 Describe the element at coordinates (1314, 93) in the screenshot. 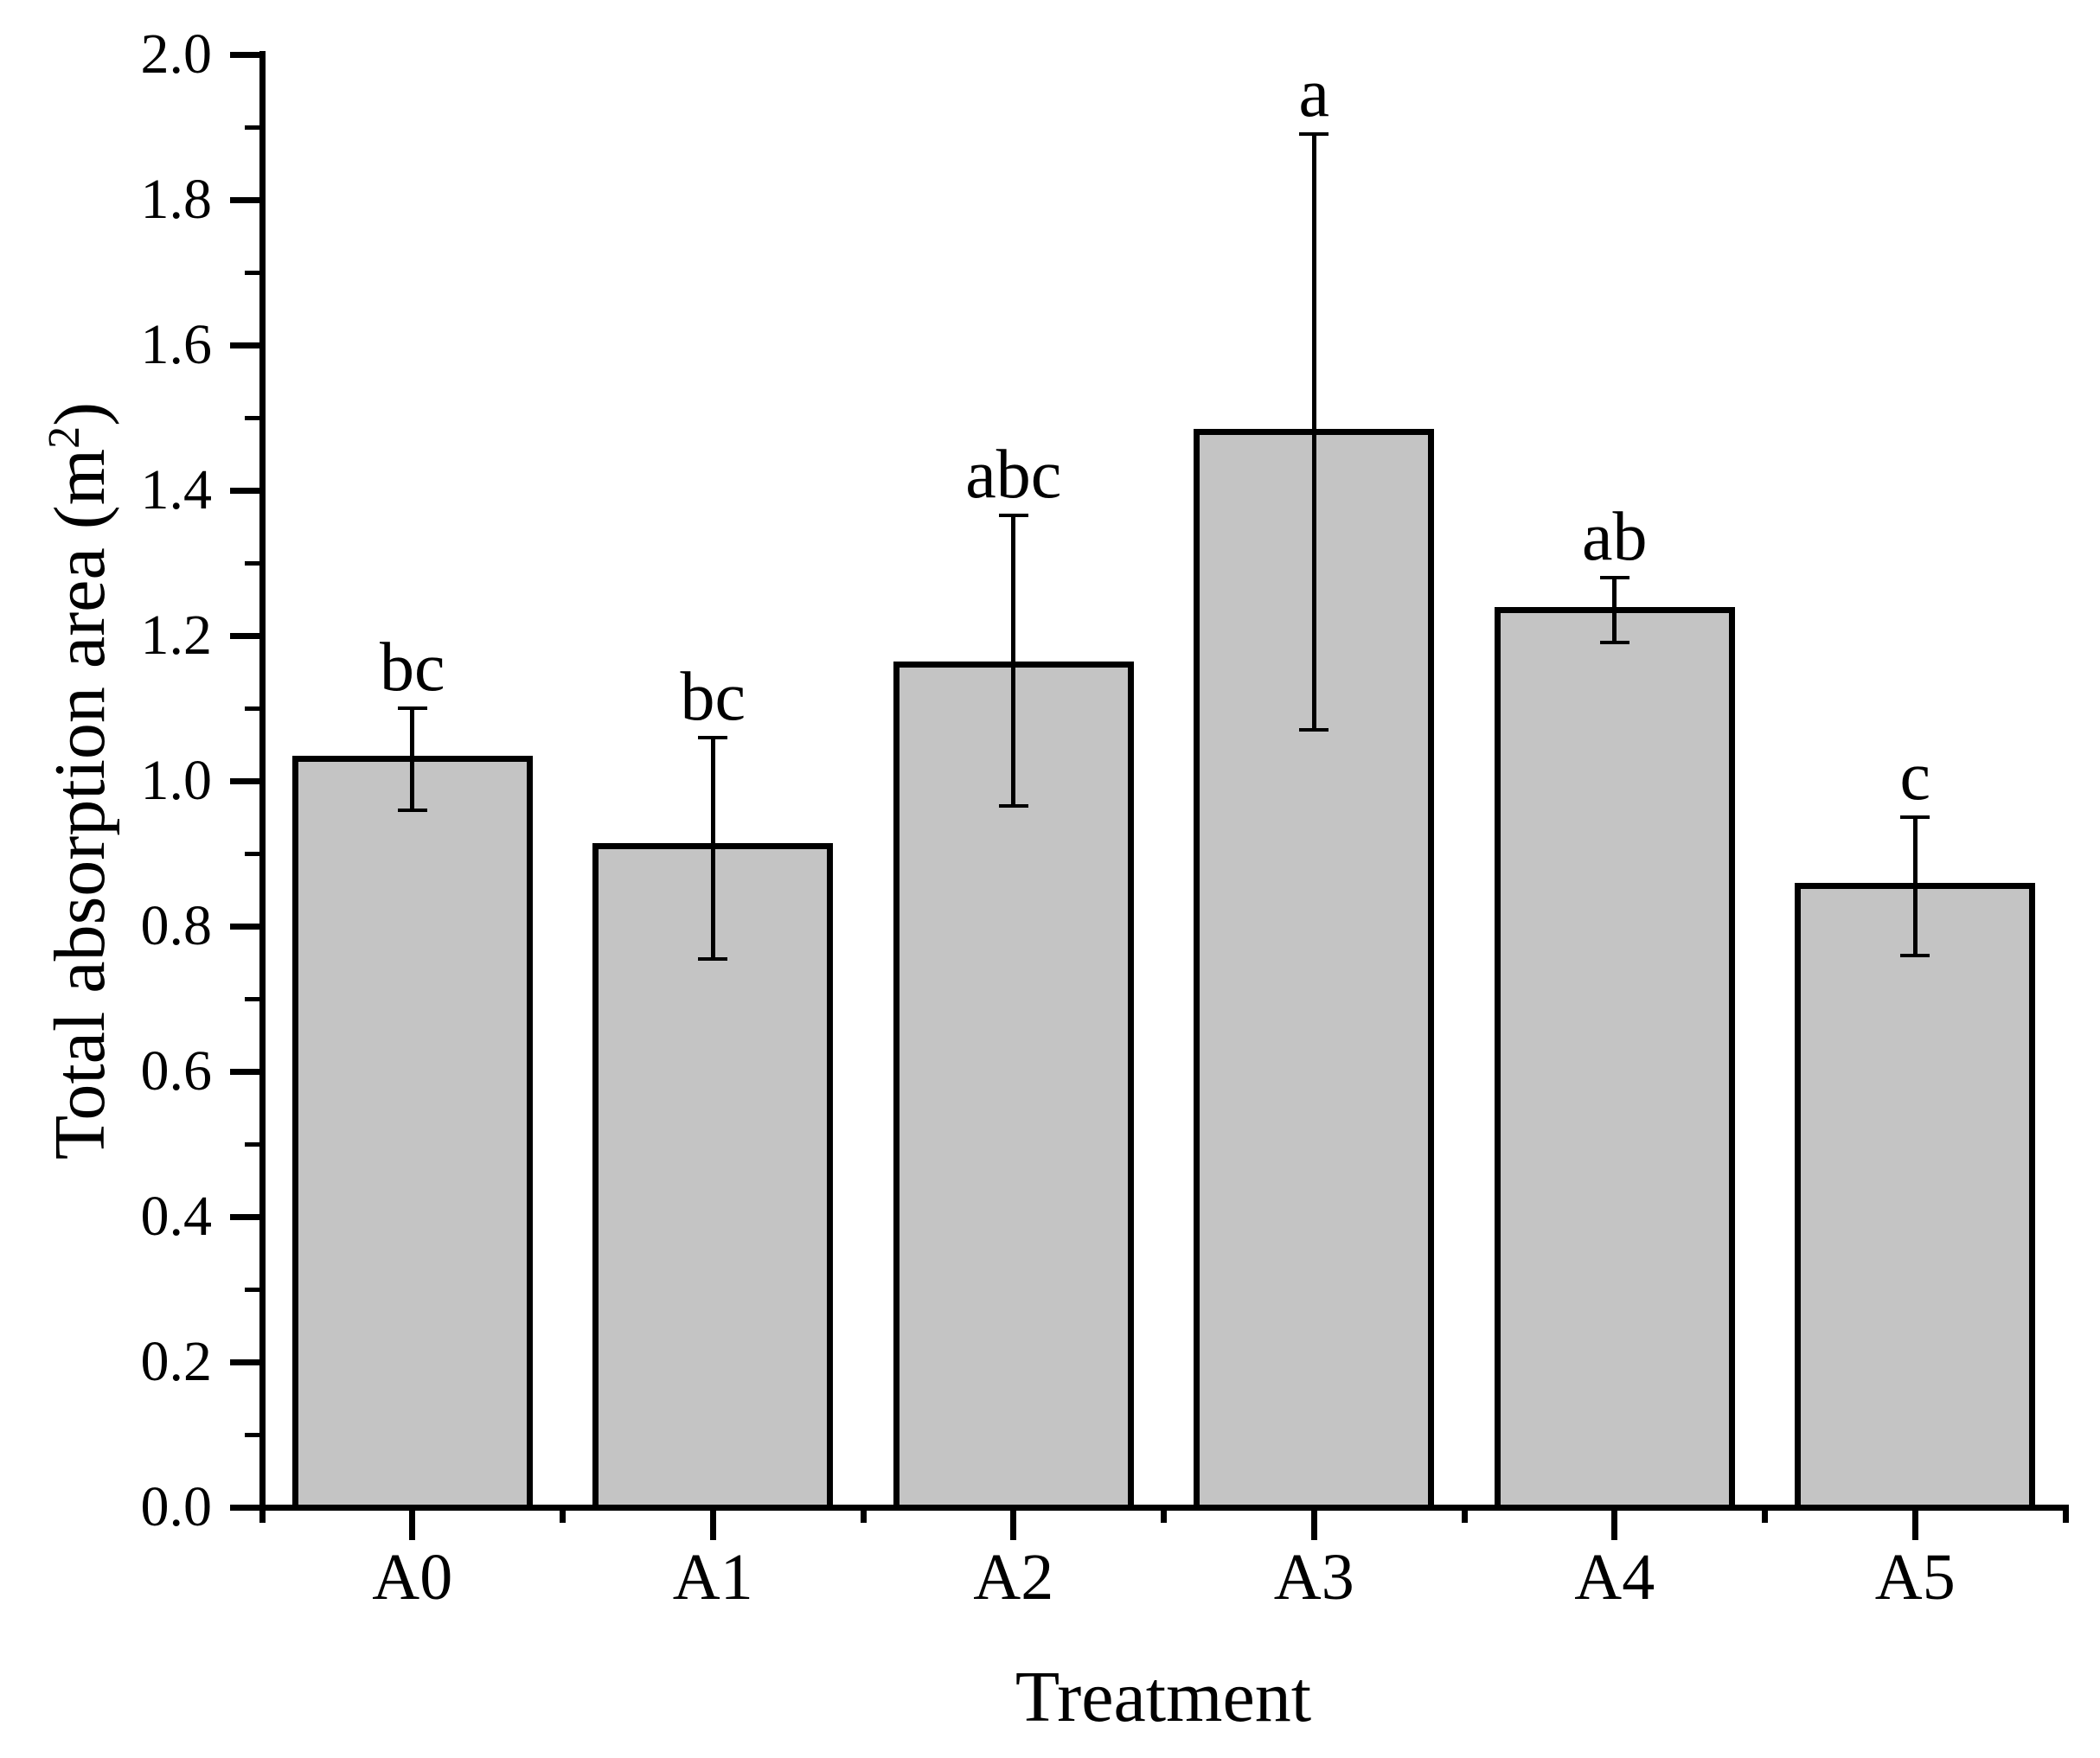

I see `sig-letter-A3: a` at that location.